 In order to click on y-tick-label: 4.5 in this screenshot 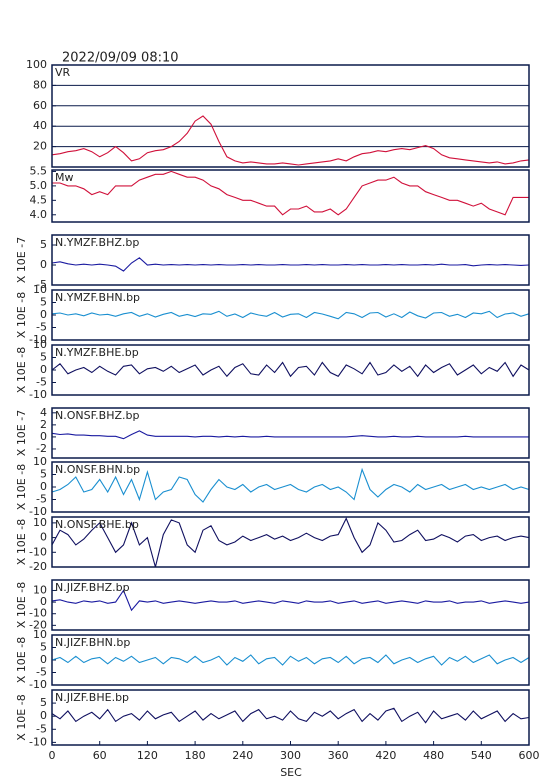, I will do `click(39, 199)`.